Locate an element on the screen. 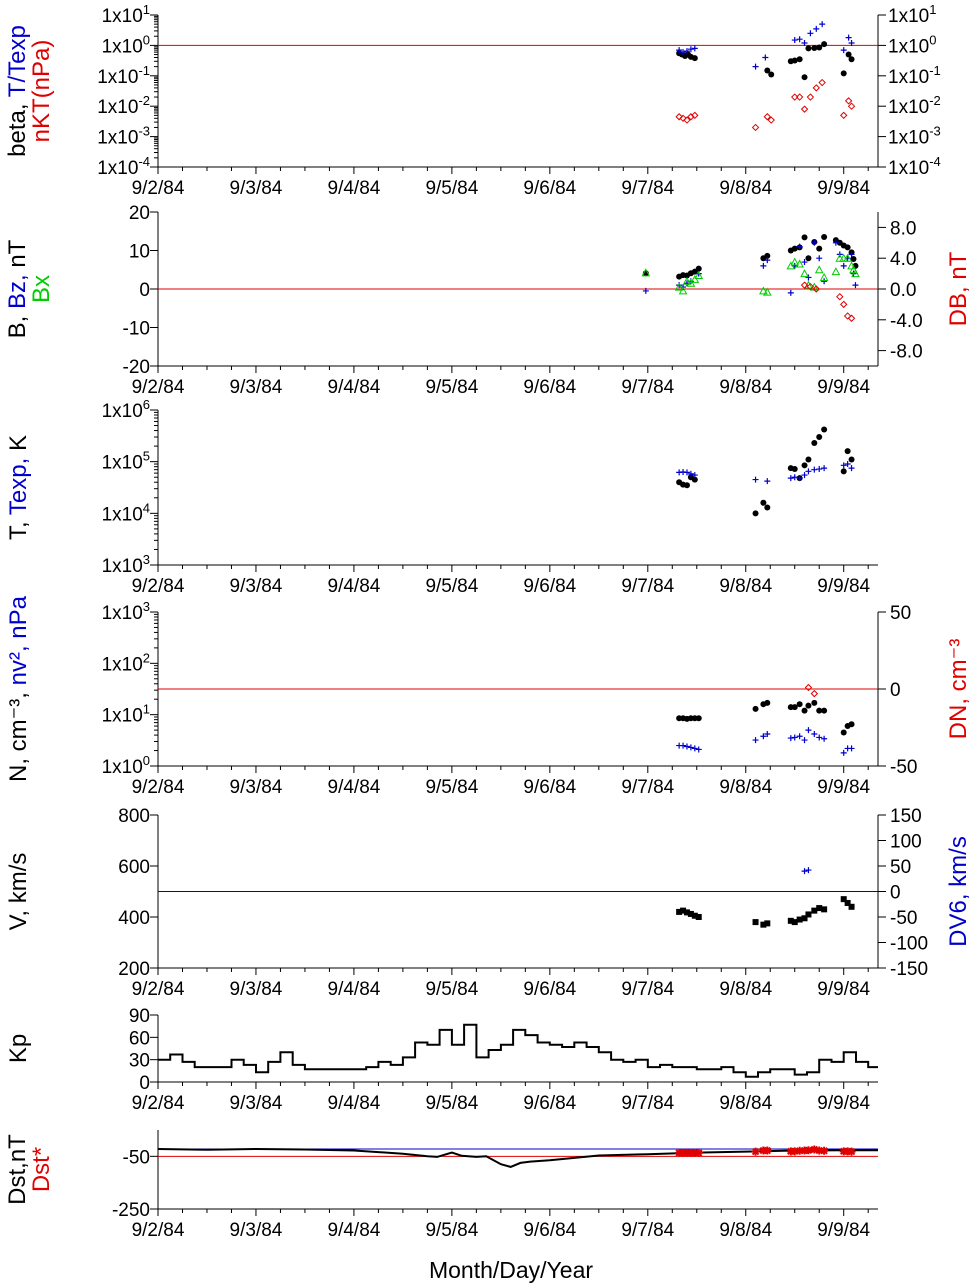 This screenshot has width=976, height=1285. density-x-tick-label: 9/5/84 is located at coordinates (451, 787).